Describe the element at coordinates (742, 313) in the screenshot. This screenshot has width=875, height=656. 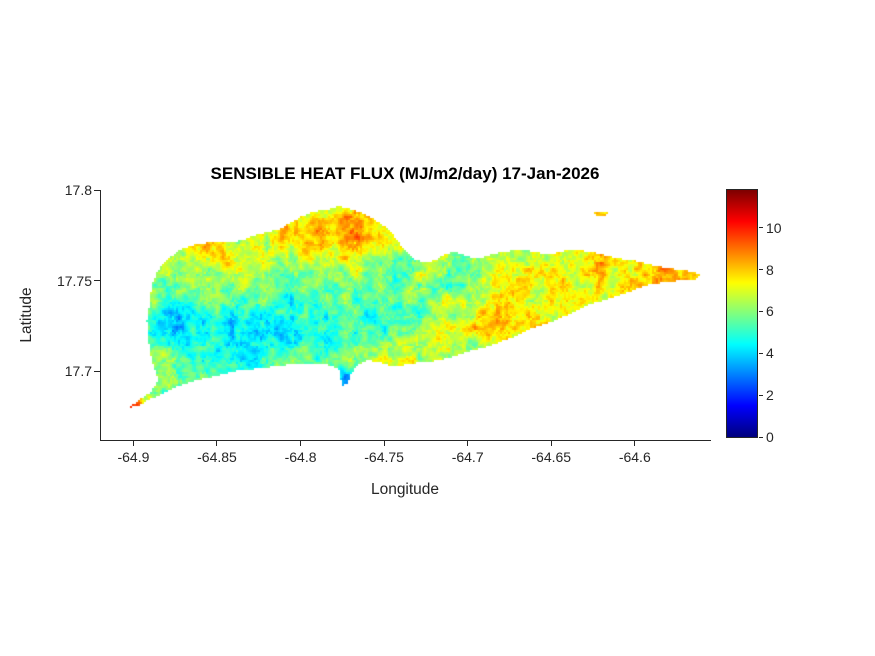
I see `colorbar-gradient` at that location.